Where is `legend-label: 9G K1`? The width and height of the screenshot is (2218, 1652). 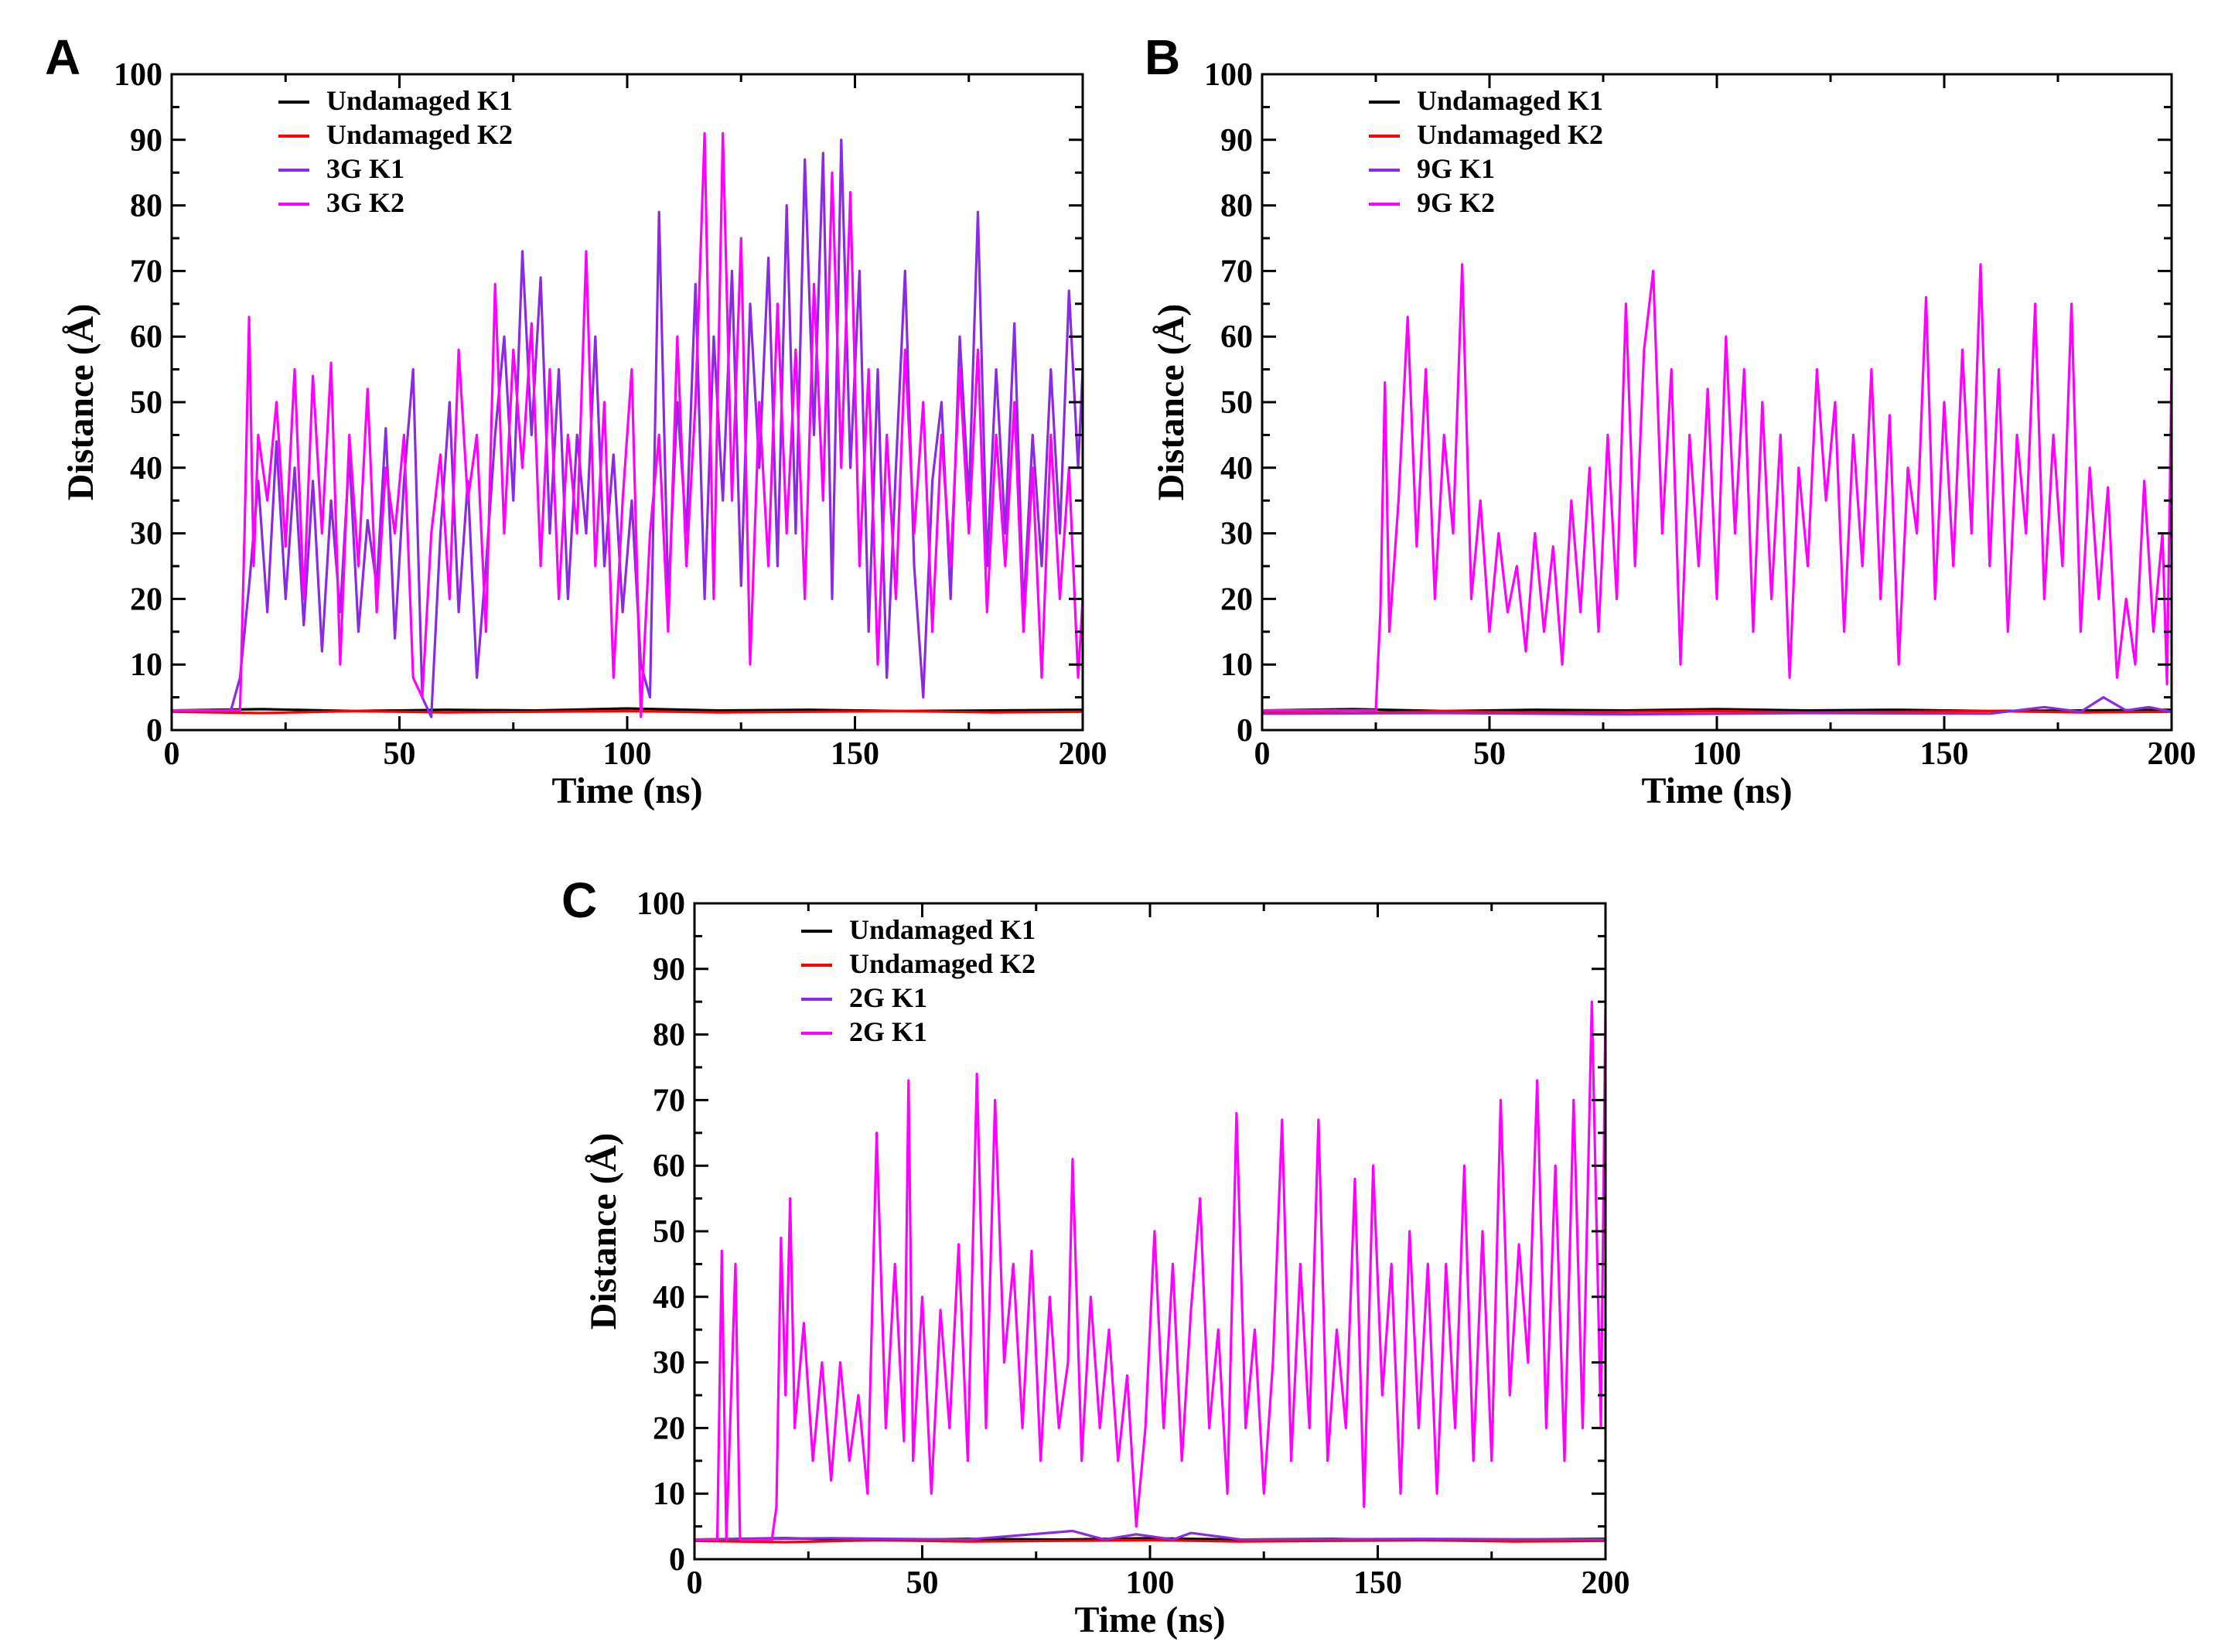
legend-label: 9G K1 is located at coordinates (1456, 168).